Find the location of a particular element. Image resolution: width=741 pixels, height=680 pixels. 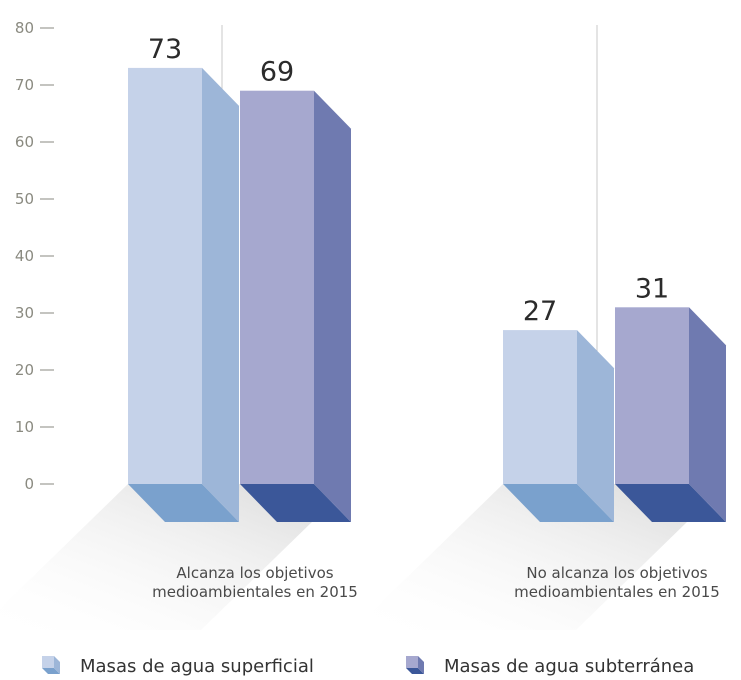

y-tick-label: 60 is located at coordinates (24, 142).